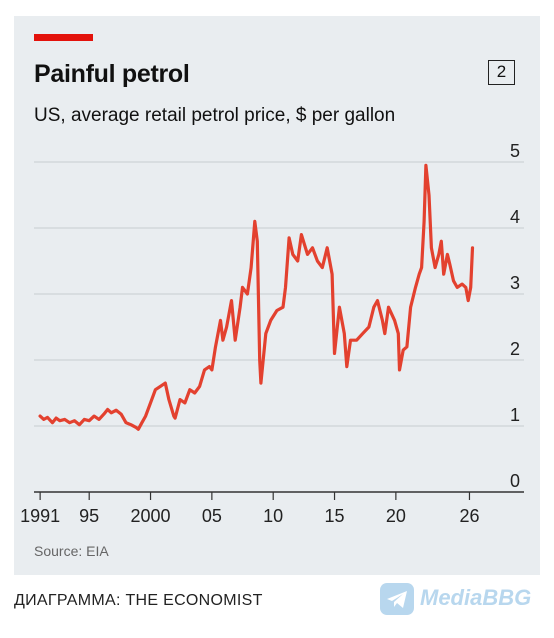  What do you see at coordinates (112, 74) in the screenshot?
I see `chart-title: Painful petrol` at bounding box center [112, 74].